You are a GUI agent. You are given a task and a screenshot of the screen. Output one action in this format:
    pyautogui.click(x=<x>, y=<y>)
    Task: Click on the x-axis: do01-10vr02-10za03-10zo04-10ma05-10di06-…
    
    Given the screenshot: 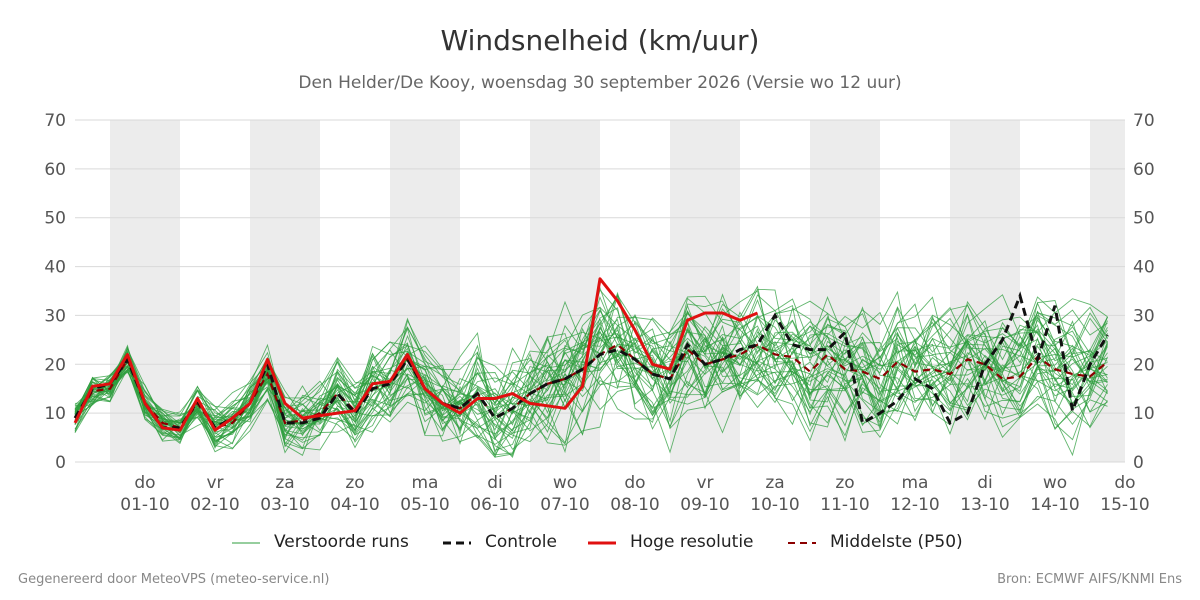 What is the action you would take?
    pyautogui.click(x=634, y=494)
    